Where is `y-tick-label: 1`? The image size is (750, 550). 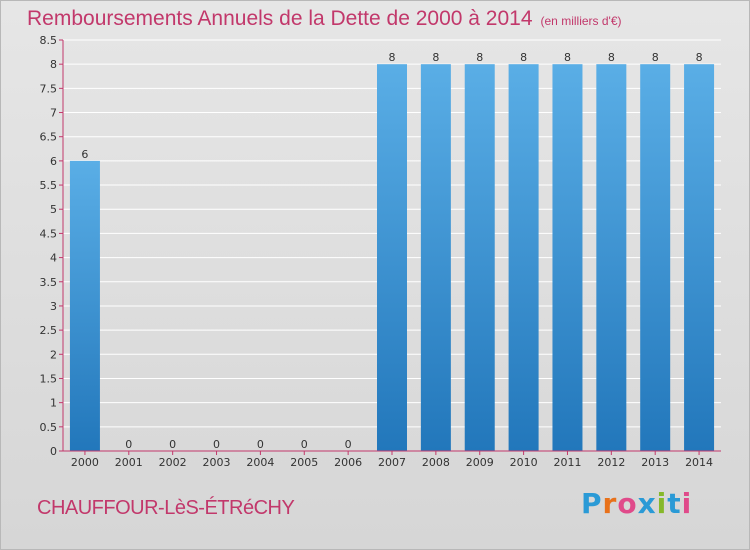
y-tick-label: 1 is located at coordinates (53, 403).